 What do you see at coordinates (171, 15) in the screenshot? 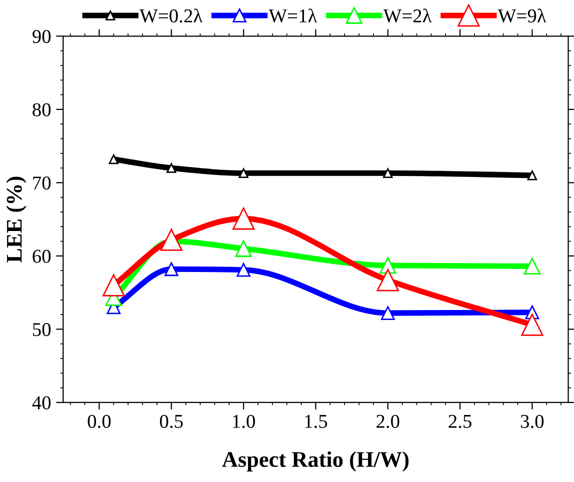
I see `legend-label: W=0.2λ` at bounding box center [171, 15].